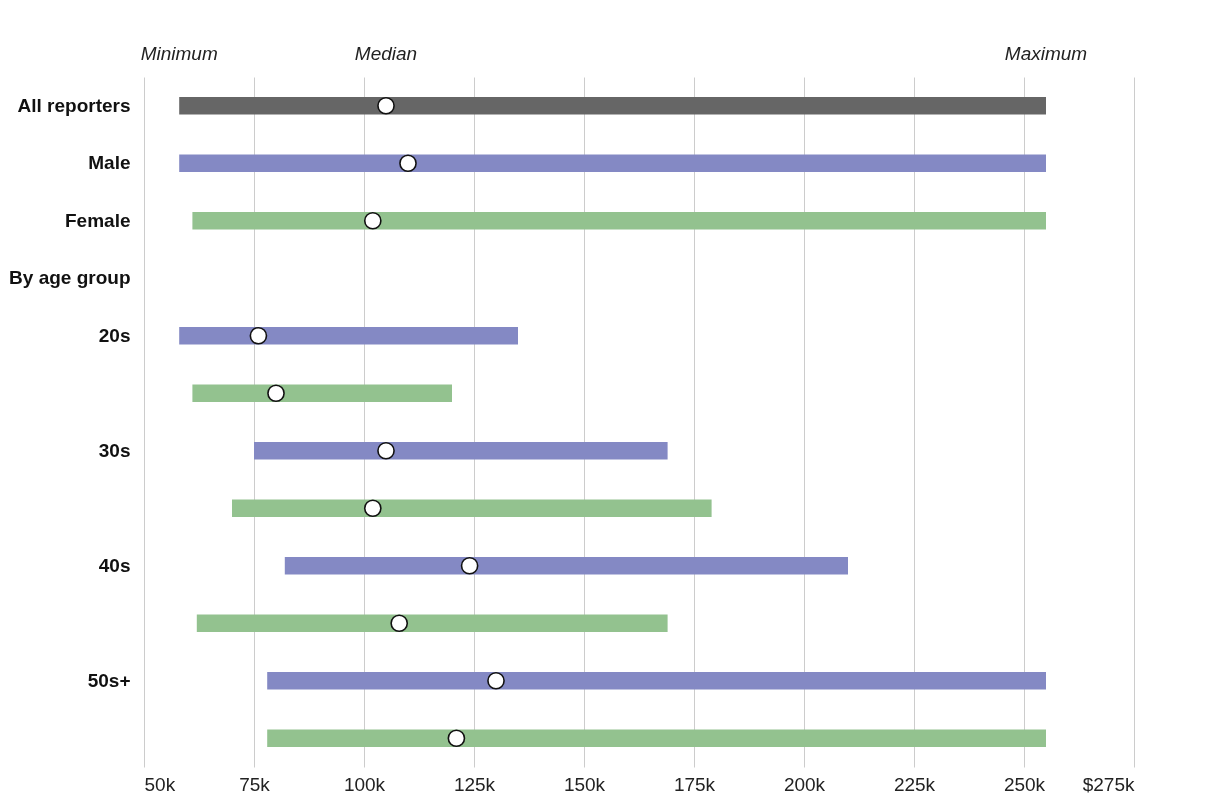 The width and height of the screenshot is (1215, 803). Describe the element at coordinates (364, 784) in the screenshot. I see `x-tick-label: 100k` at that location.